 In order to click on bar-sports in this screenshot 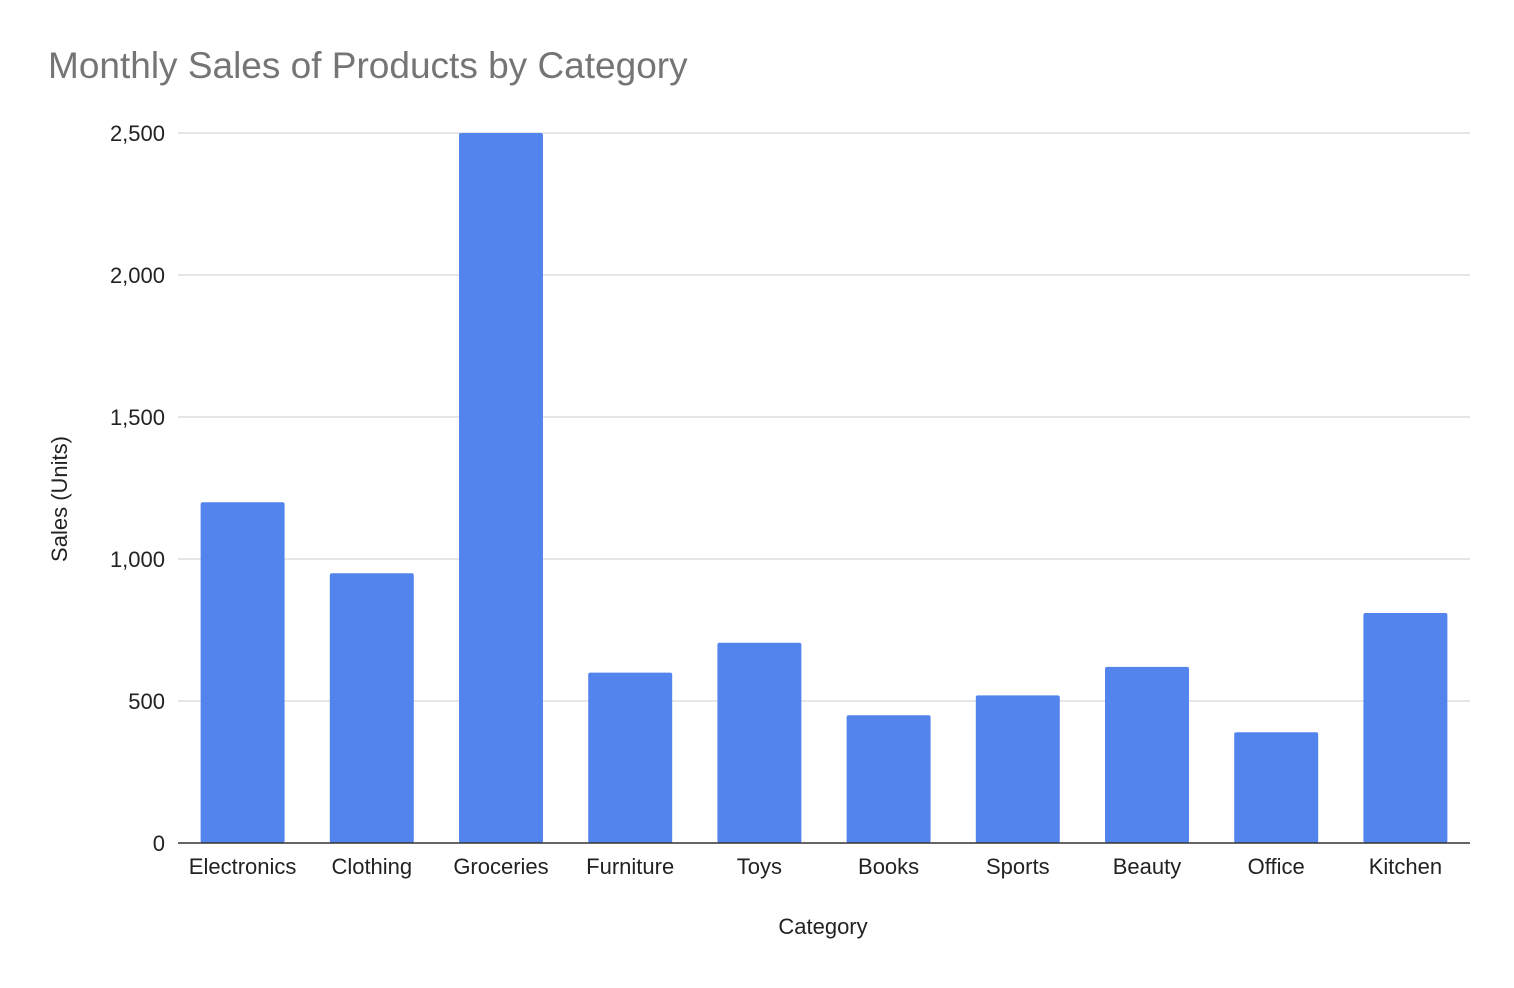, I will do `click(1017, 769)`.